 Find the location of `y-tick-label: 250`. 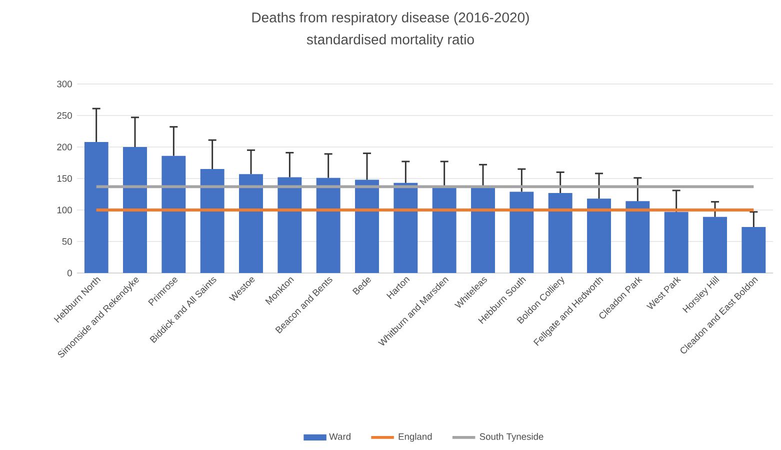

y-tick-label: 250 is located at coordinates (64, 115).